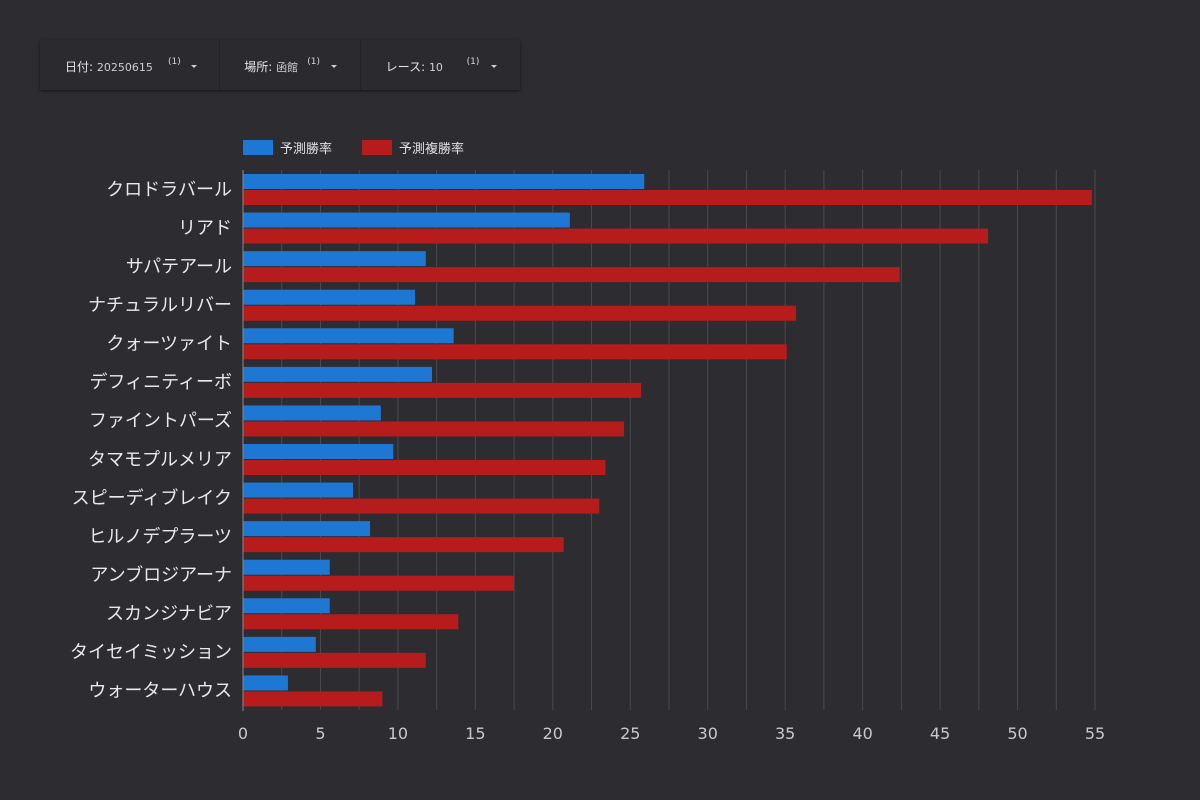 The height and width of the screenshot is (800, 1200). Describe the element at coordinates (398, 733) in the screenshot. I see `x-tick-label: 10` at that location.